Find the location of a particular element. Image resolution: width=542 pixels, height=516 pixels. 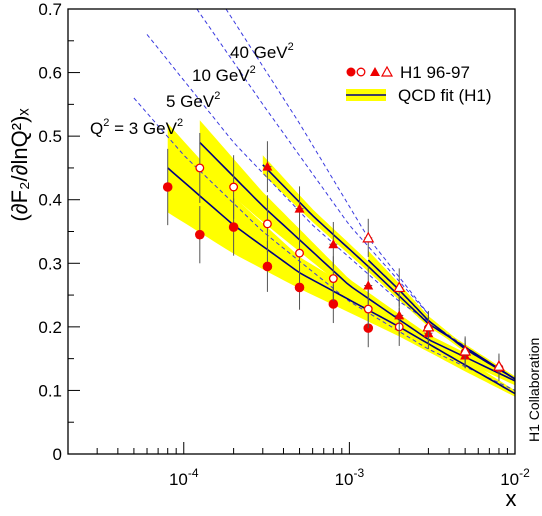

y-tick-label-2: 0.2 is located at coordinates (50, 327).